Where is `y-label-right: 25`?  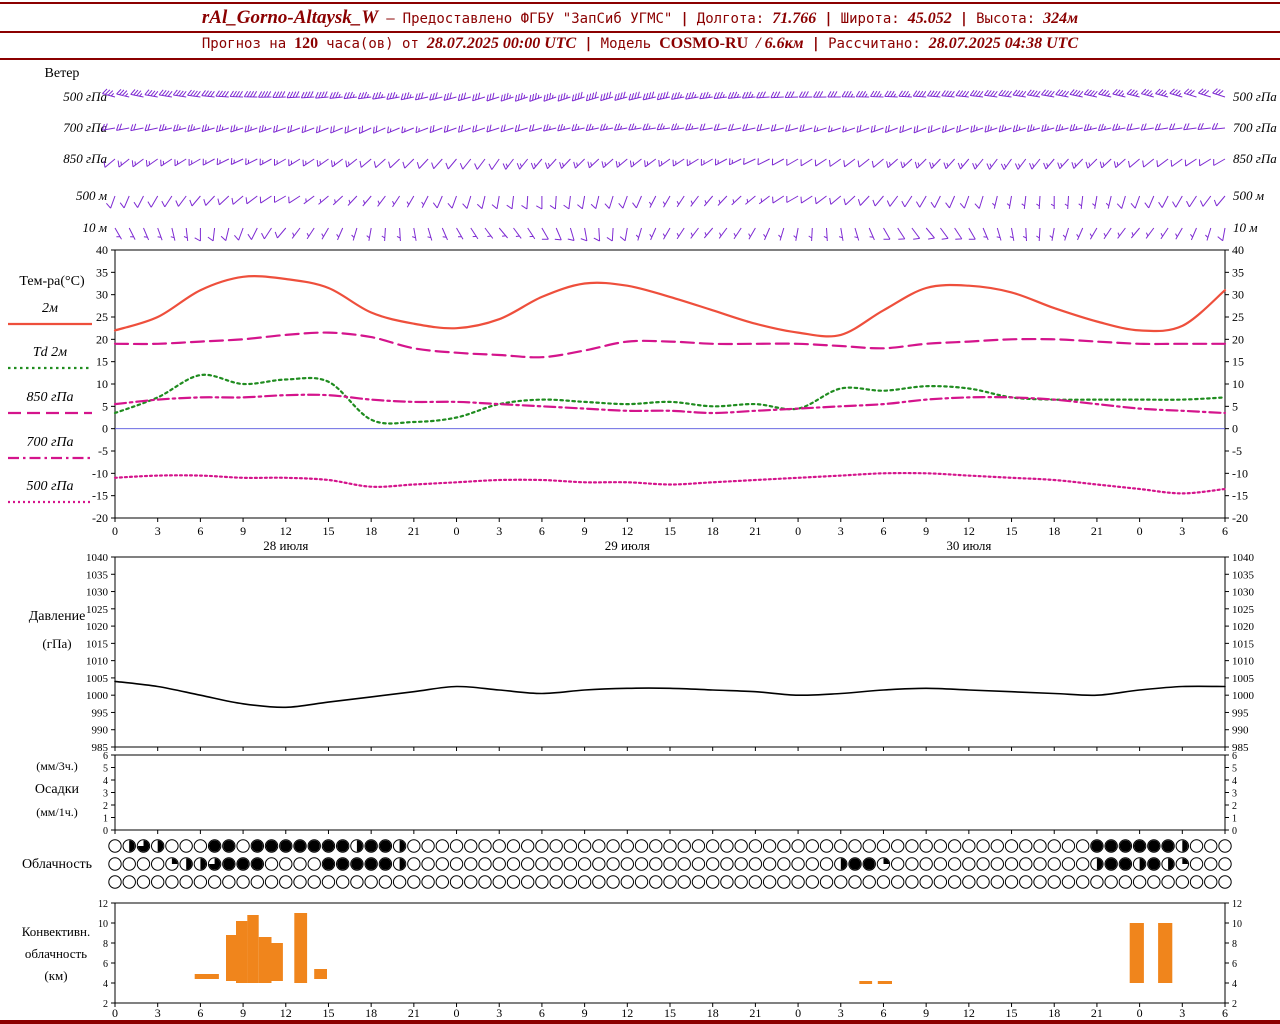
y-label-right: 25 is located at coordinates (1238, 317).